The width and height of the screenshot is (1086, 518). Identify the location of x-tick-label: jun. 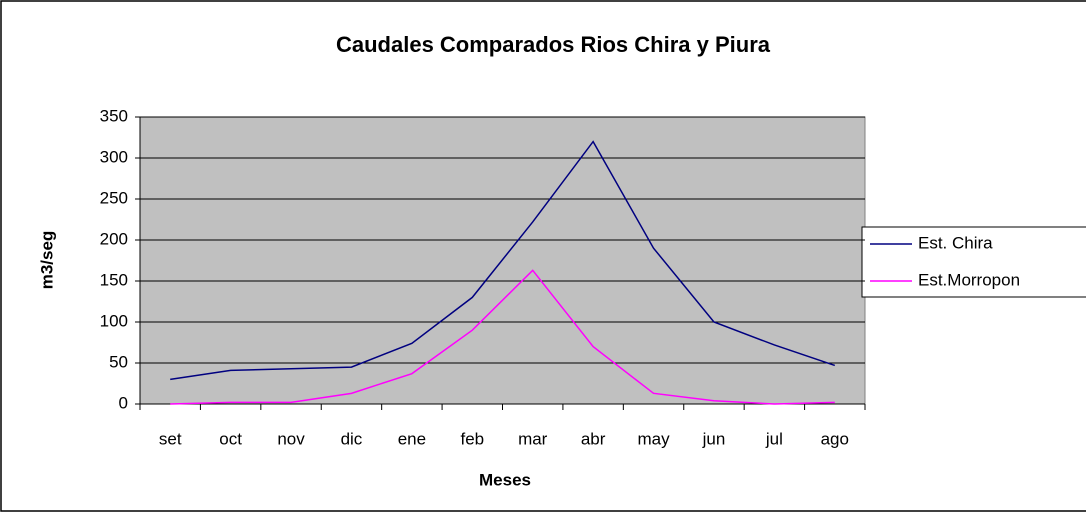
(714, 438).